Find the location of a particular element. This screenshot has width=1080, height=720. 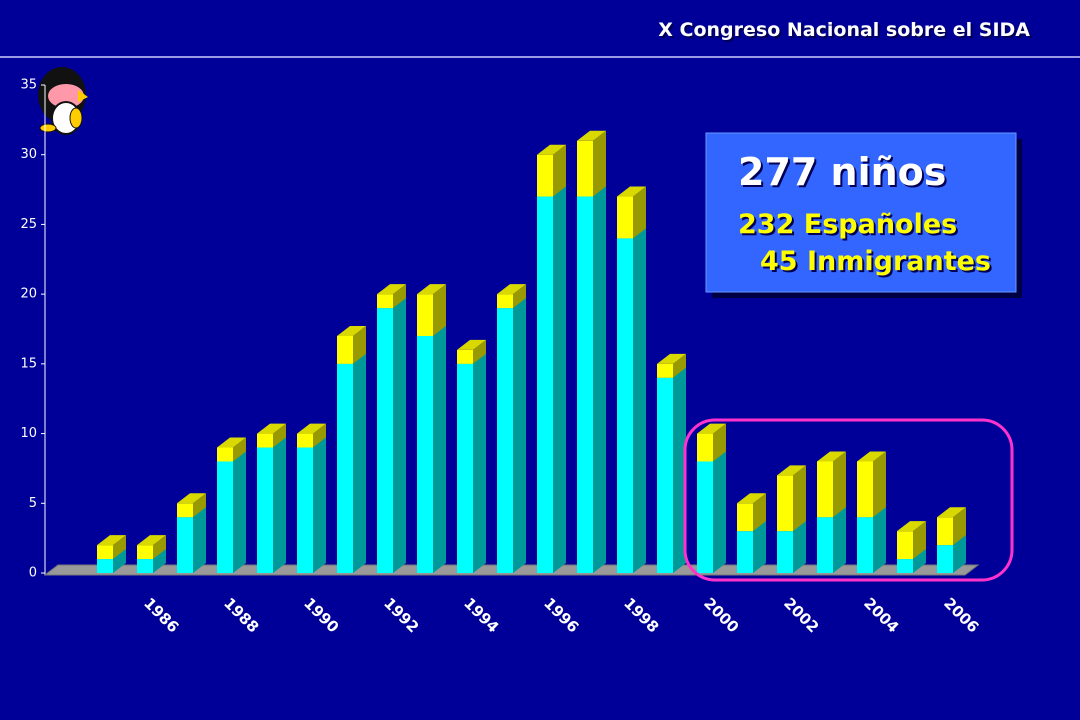

callout-line1: 232 Españoles is located at coordinates (847, 224).